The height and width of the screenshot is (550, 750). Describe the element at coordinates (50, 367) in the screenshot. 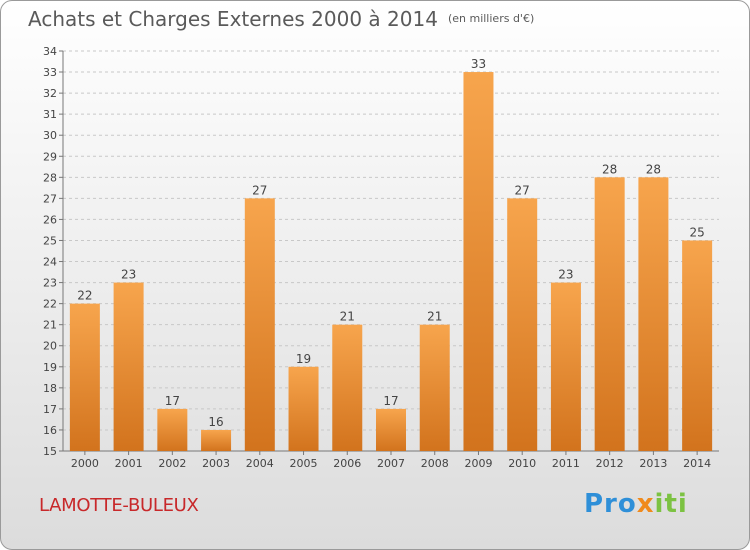

I see `y-tick-label: 19` at that location.